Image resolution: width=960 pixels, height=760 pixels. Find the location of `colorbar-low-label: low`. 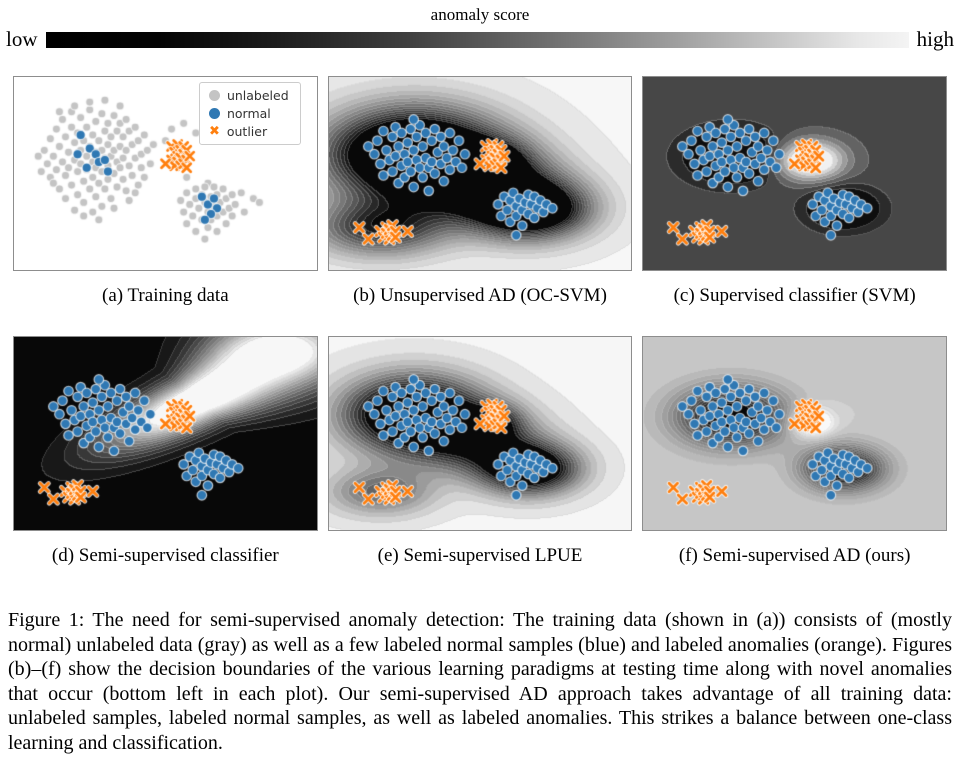

colorbar-low-label: low is located at coordinates (22, 39).